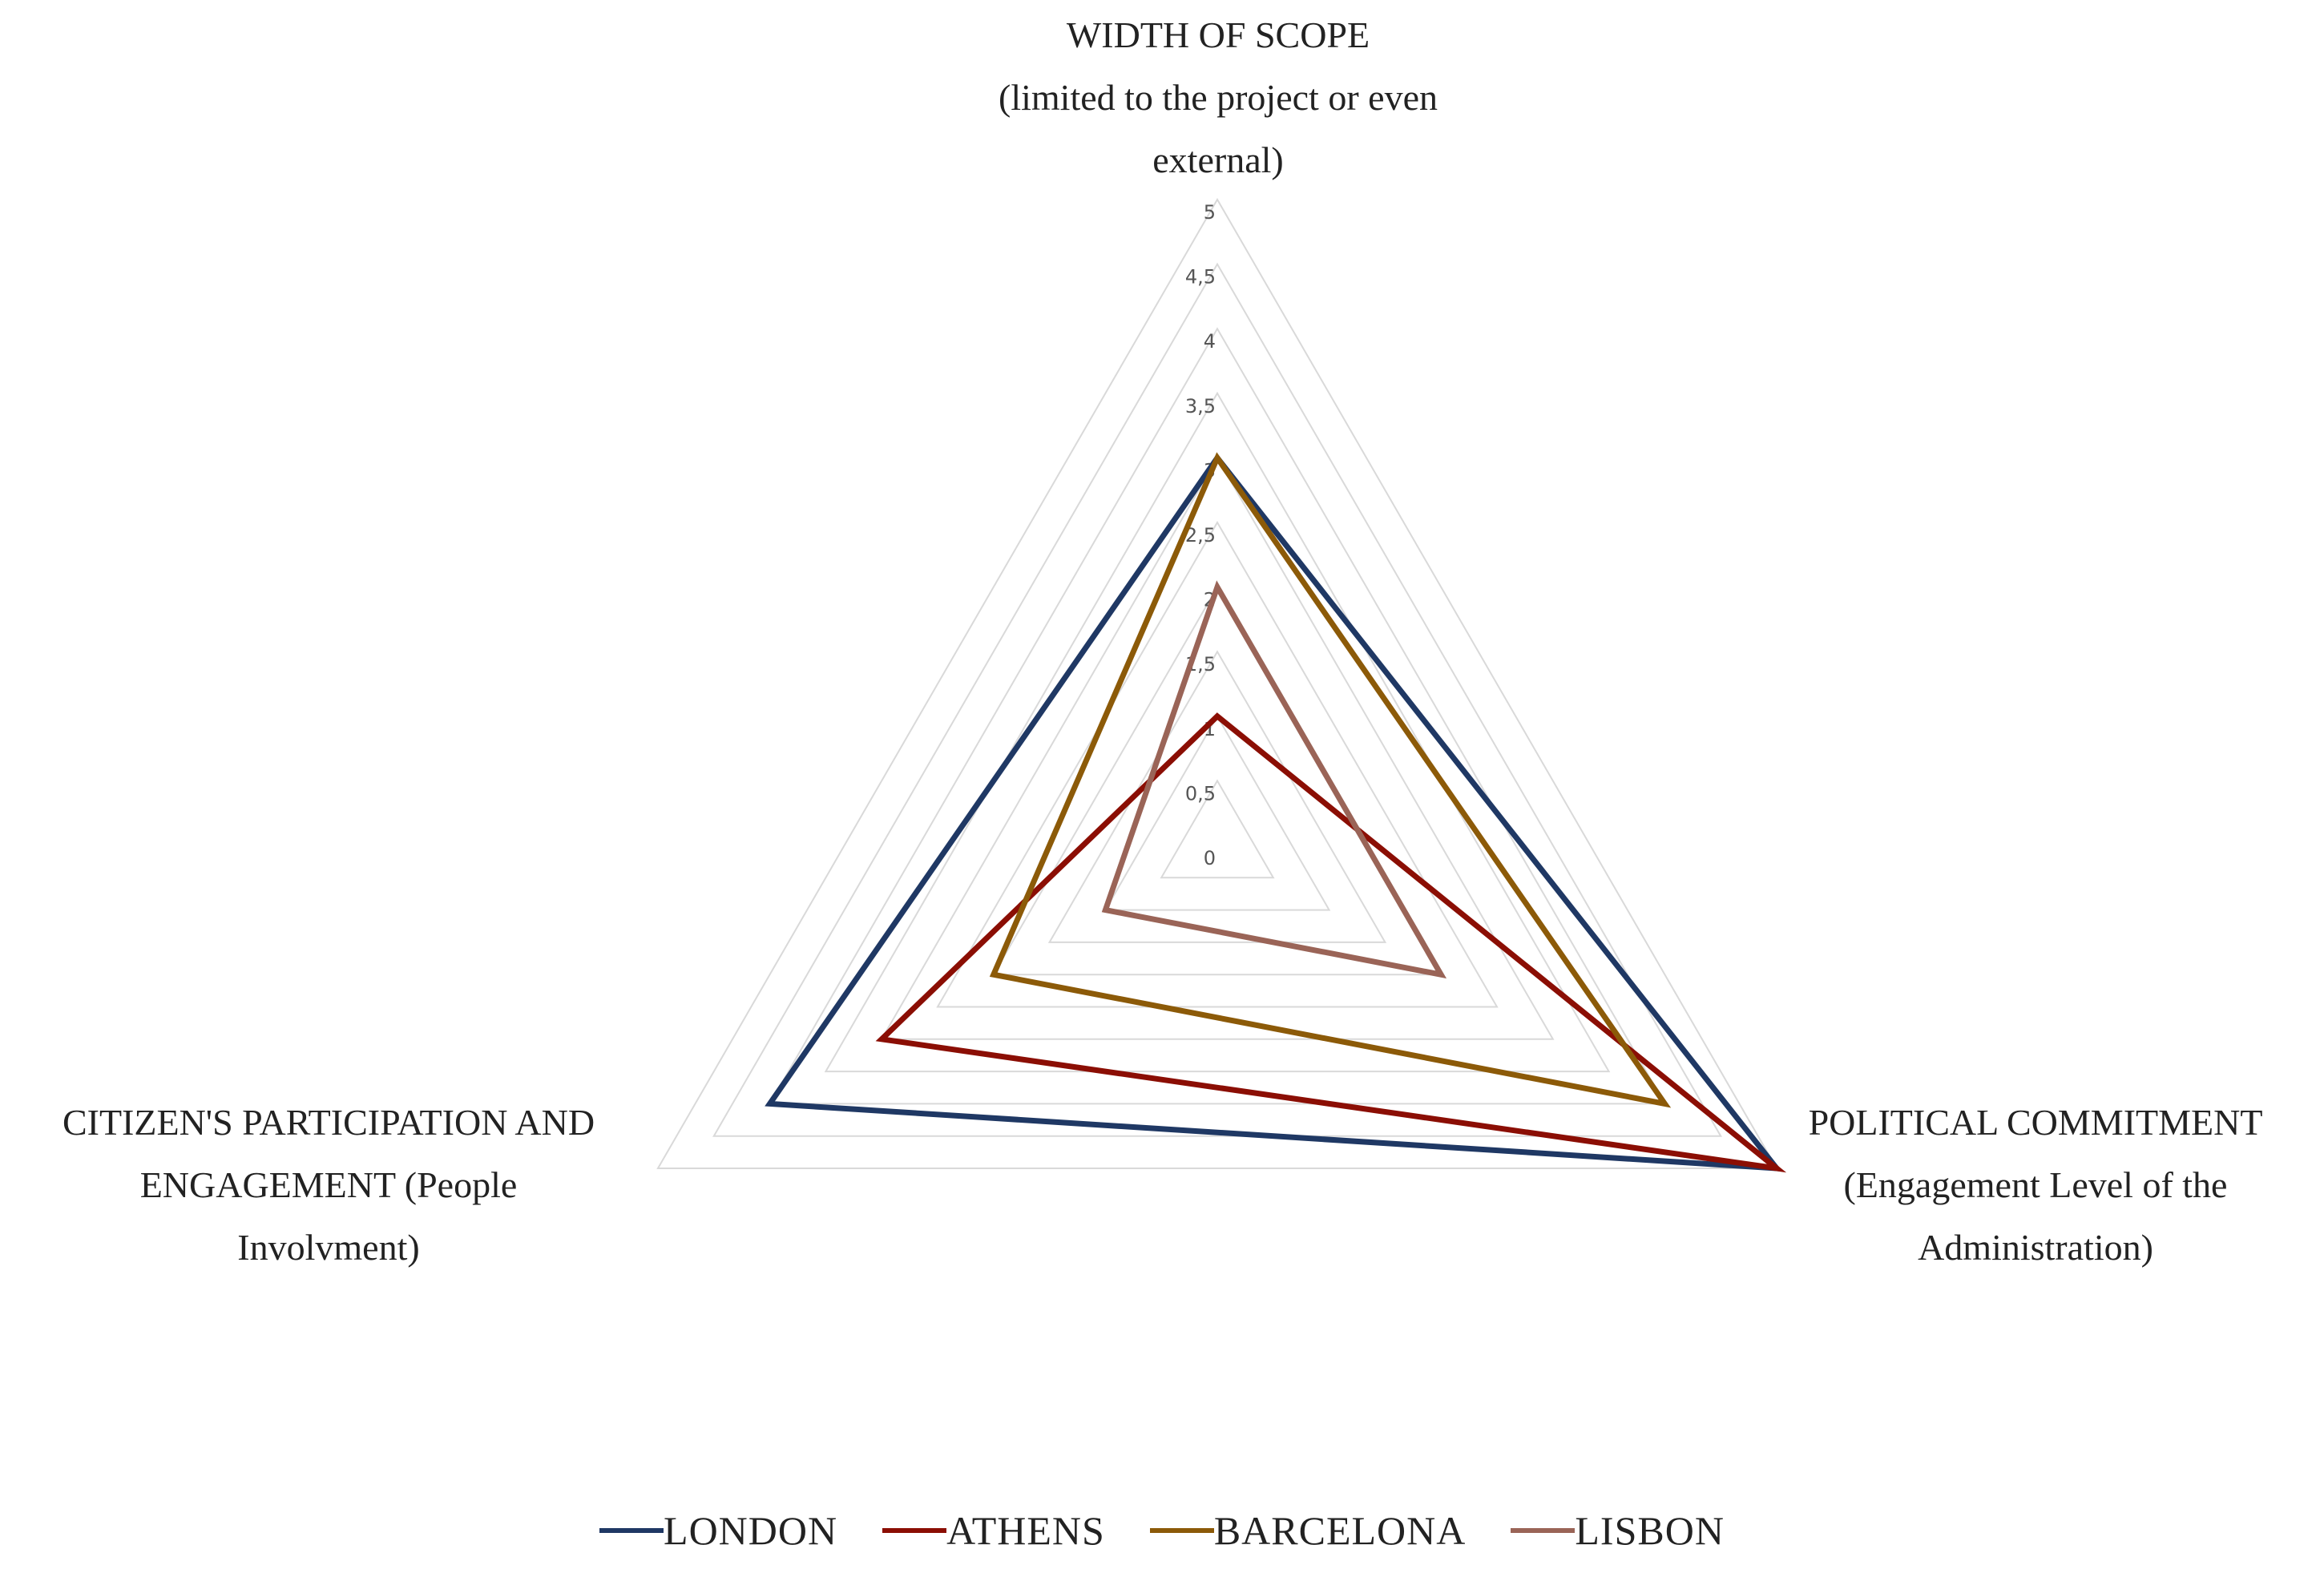  I want to click on legend-label: BARCELONA, so click(1340, 1531).